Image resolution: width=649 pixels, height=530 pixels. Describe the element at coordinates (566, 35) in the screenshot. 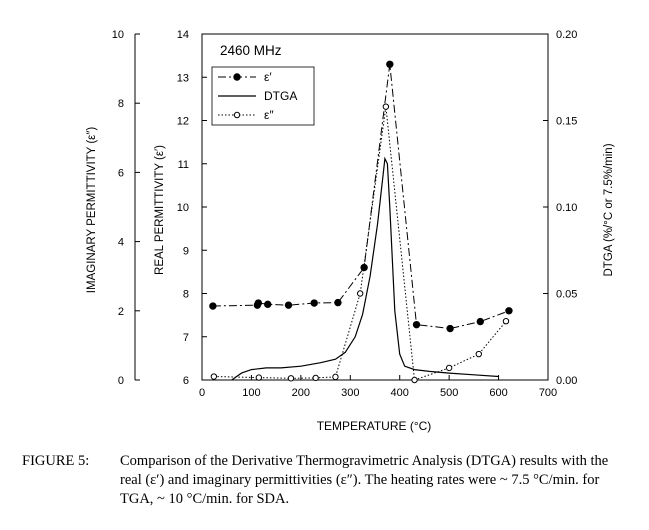

I see `dtga-axis-tick-label: 0.20` at that location.